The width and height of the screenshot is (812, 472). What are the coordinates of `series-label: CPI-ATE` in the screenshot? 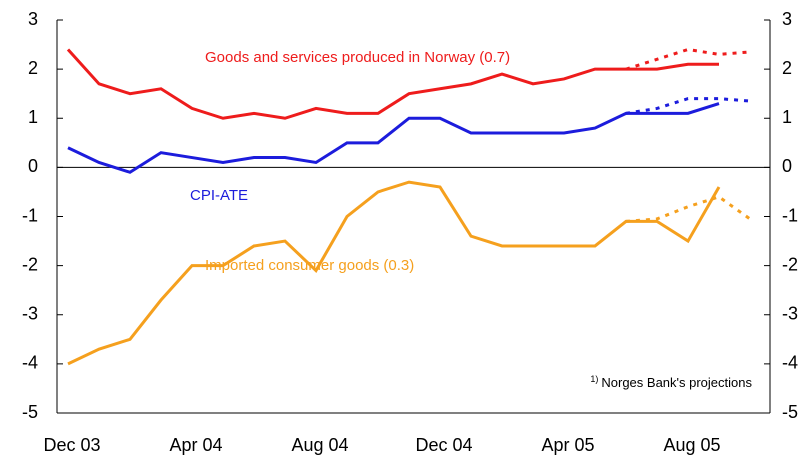 It's located at (219, 195).